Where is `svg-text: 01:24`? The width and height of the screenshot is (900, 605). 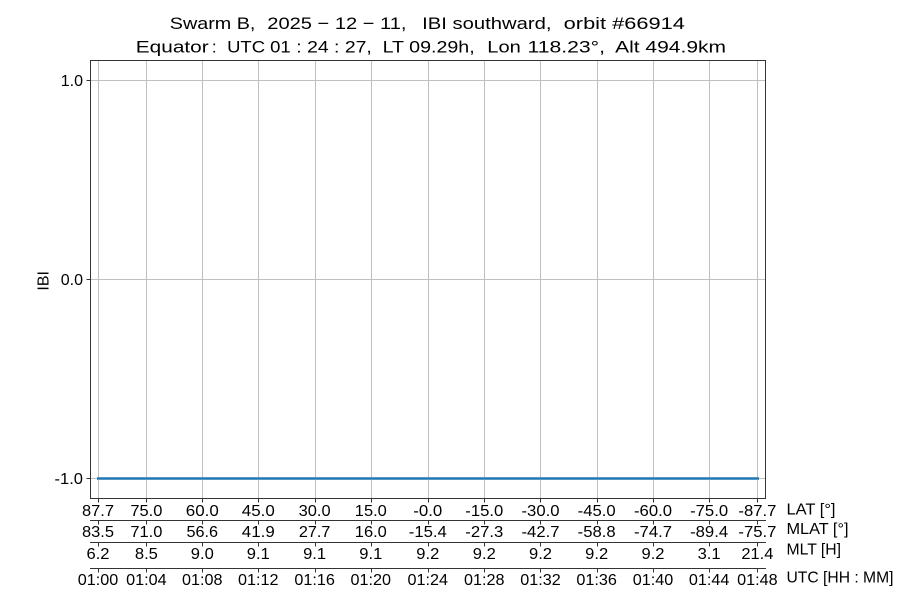 svg-text: 01:24 is located at coordinates (428, 580).